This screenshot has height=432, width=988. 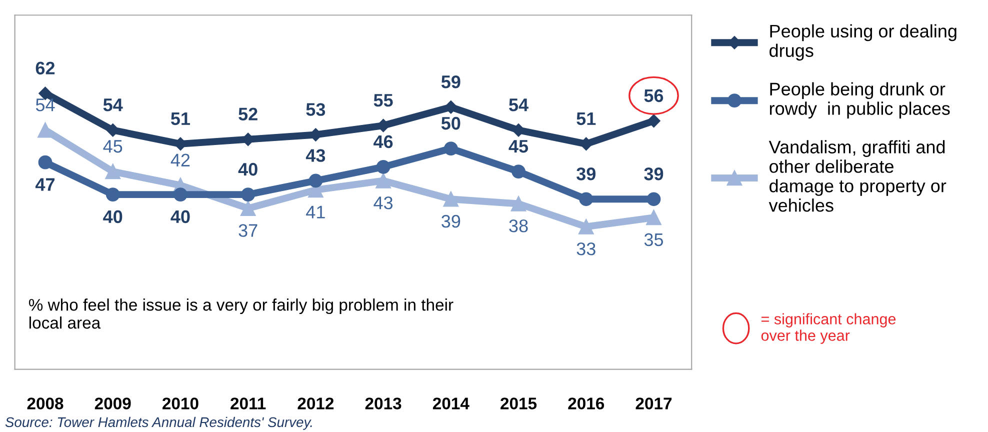 I want to click on x-tick-label: 2012, so click(x=316, y=404).